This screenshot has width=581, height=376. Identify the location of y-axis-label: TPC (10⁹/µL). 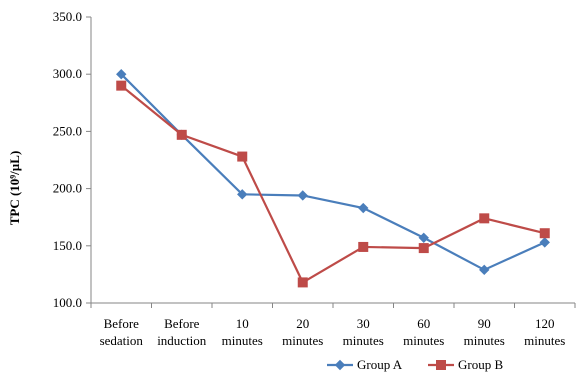
(14, 188).